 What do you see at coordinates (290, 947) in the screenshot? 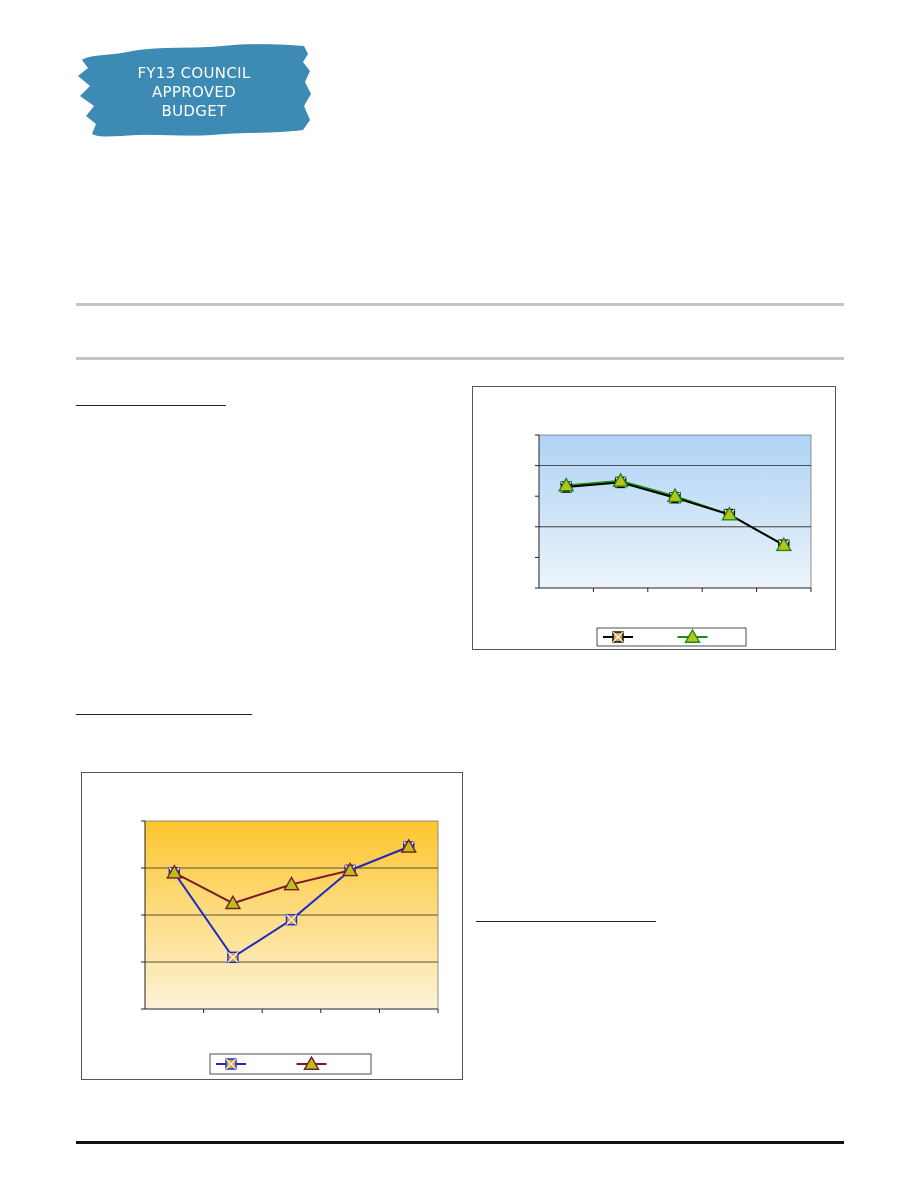
I see `chart-2-svg` at bounding box center [290, 947].